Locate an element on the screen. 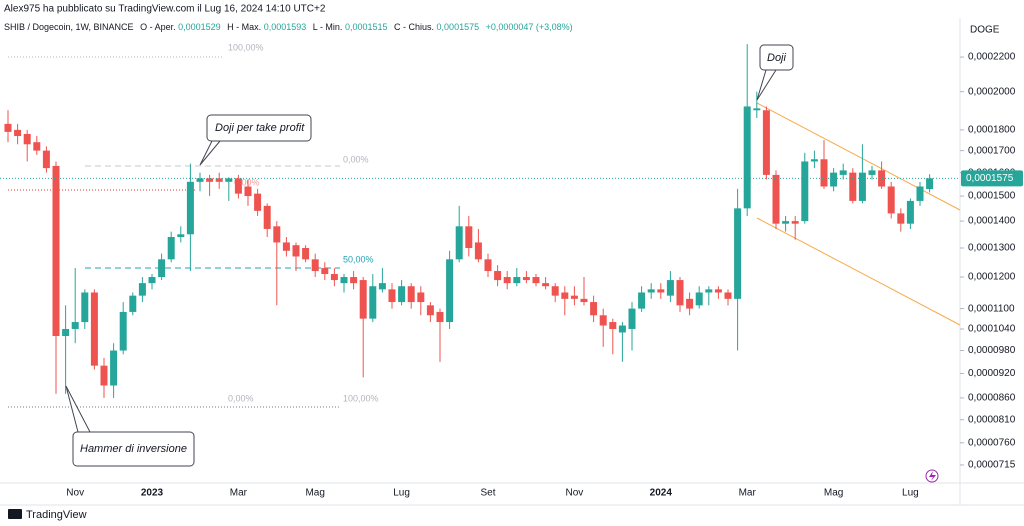 The width and height of the screenshot is (1024, 526). y-tick-label: 0,0002200 is located at coordinates (992, 57).